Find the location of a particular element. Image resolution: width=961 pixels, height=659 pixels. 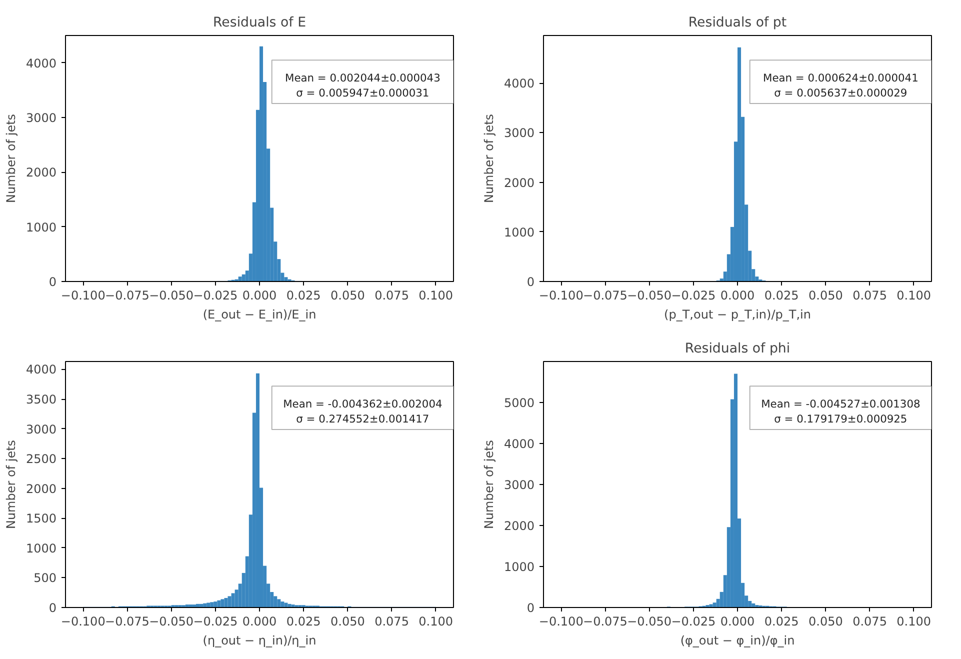

annotation: Mean = -0.004362±0.002004 σ = 0.274552±0.001417 is located at coordinates (362, 412).